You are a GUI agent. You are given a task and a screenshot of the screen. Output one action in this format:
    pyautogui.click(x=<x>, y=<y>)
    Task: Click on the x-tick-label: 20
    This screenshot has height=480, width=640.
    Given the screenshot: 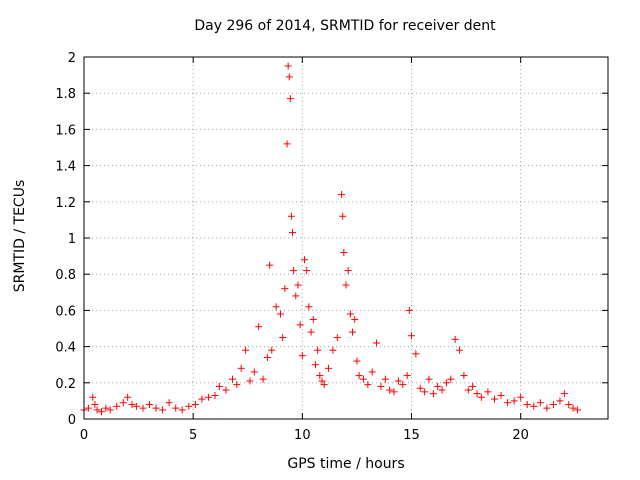 What is the action you would take?
    pyautogui.click(x=520, y=435)
    